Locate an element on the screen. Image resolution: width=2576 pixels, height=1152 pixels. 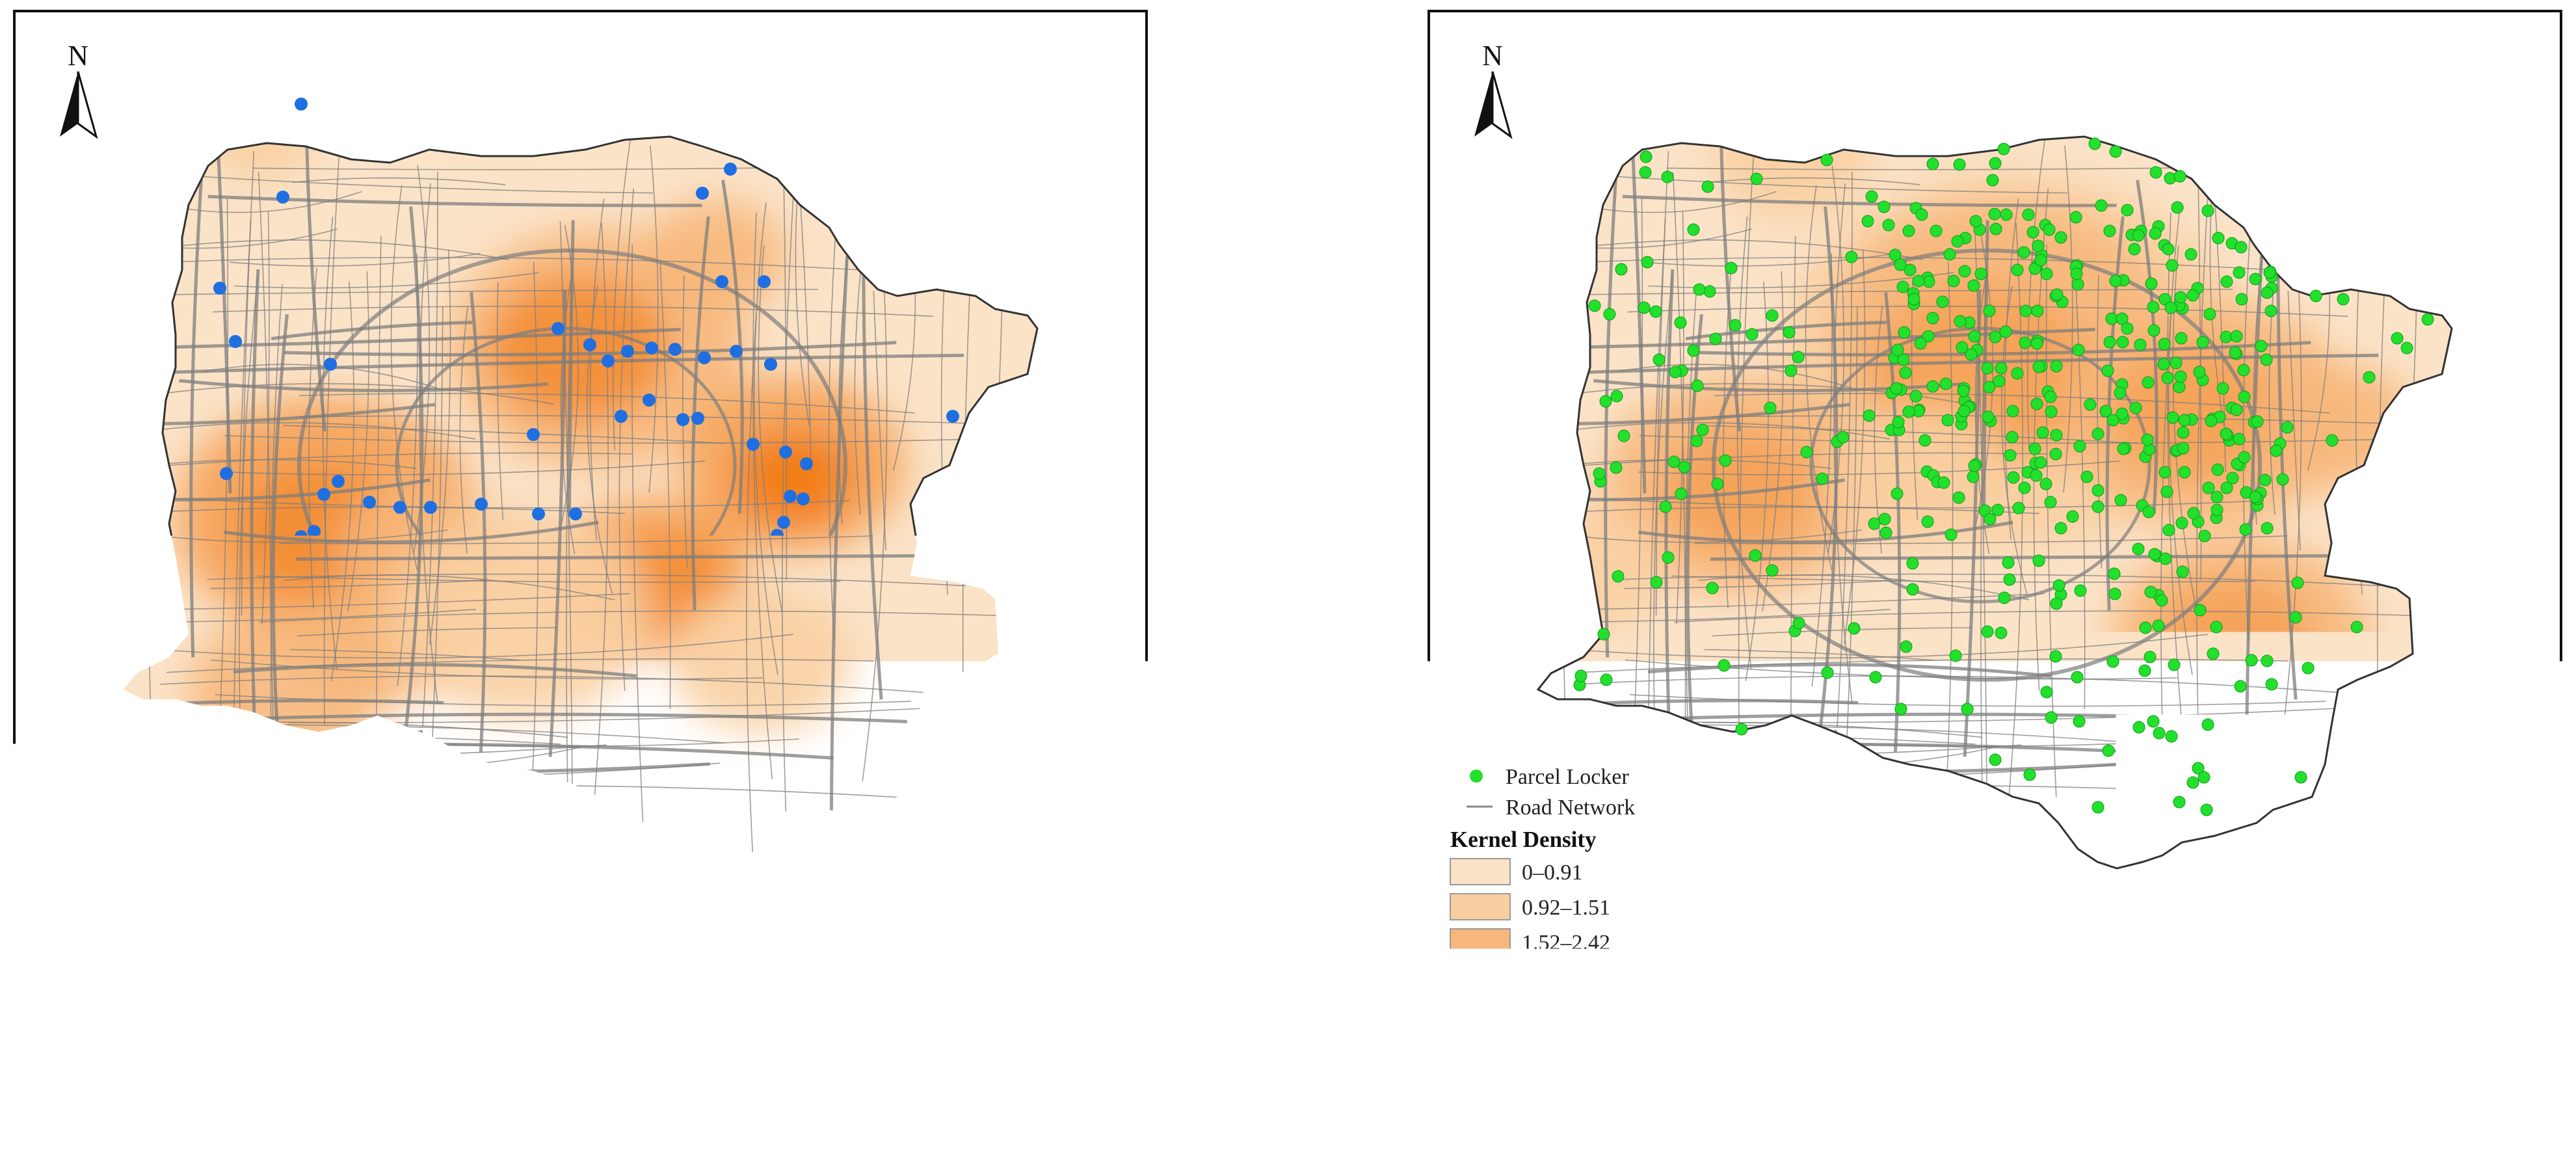
caption-b: (b) is located at coordinates (1997, 1114).